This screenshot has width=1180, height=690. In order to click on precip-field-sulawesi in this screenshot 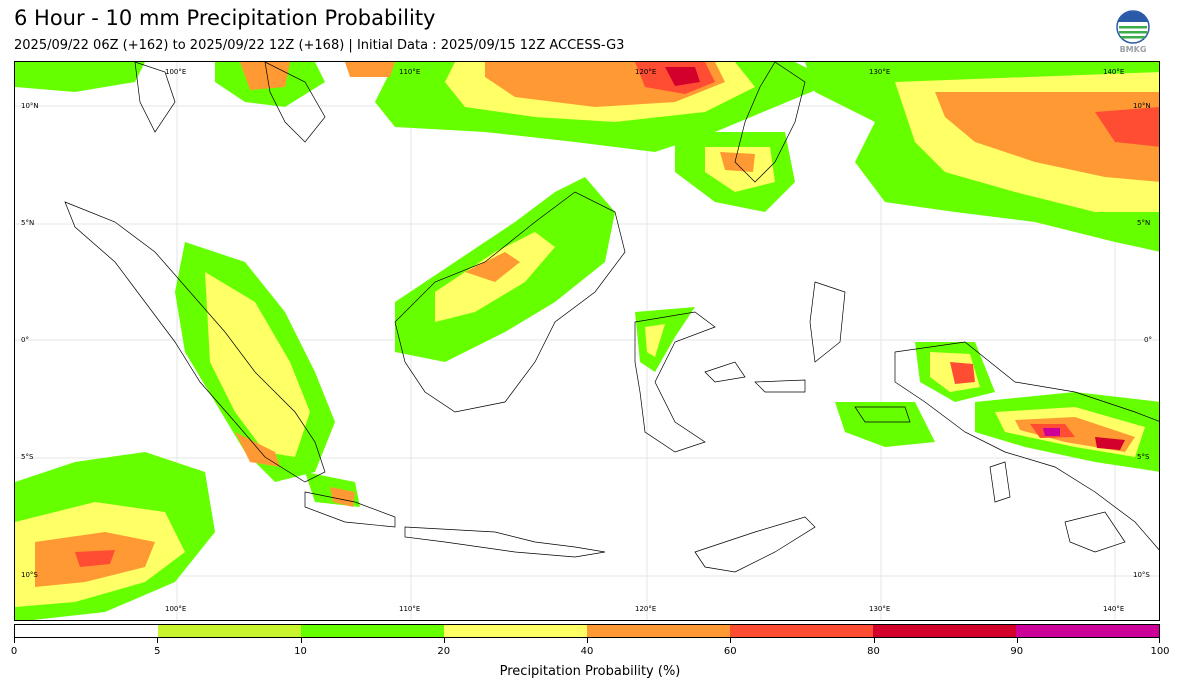, I will do `click(665, 339)`.